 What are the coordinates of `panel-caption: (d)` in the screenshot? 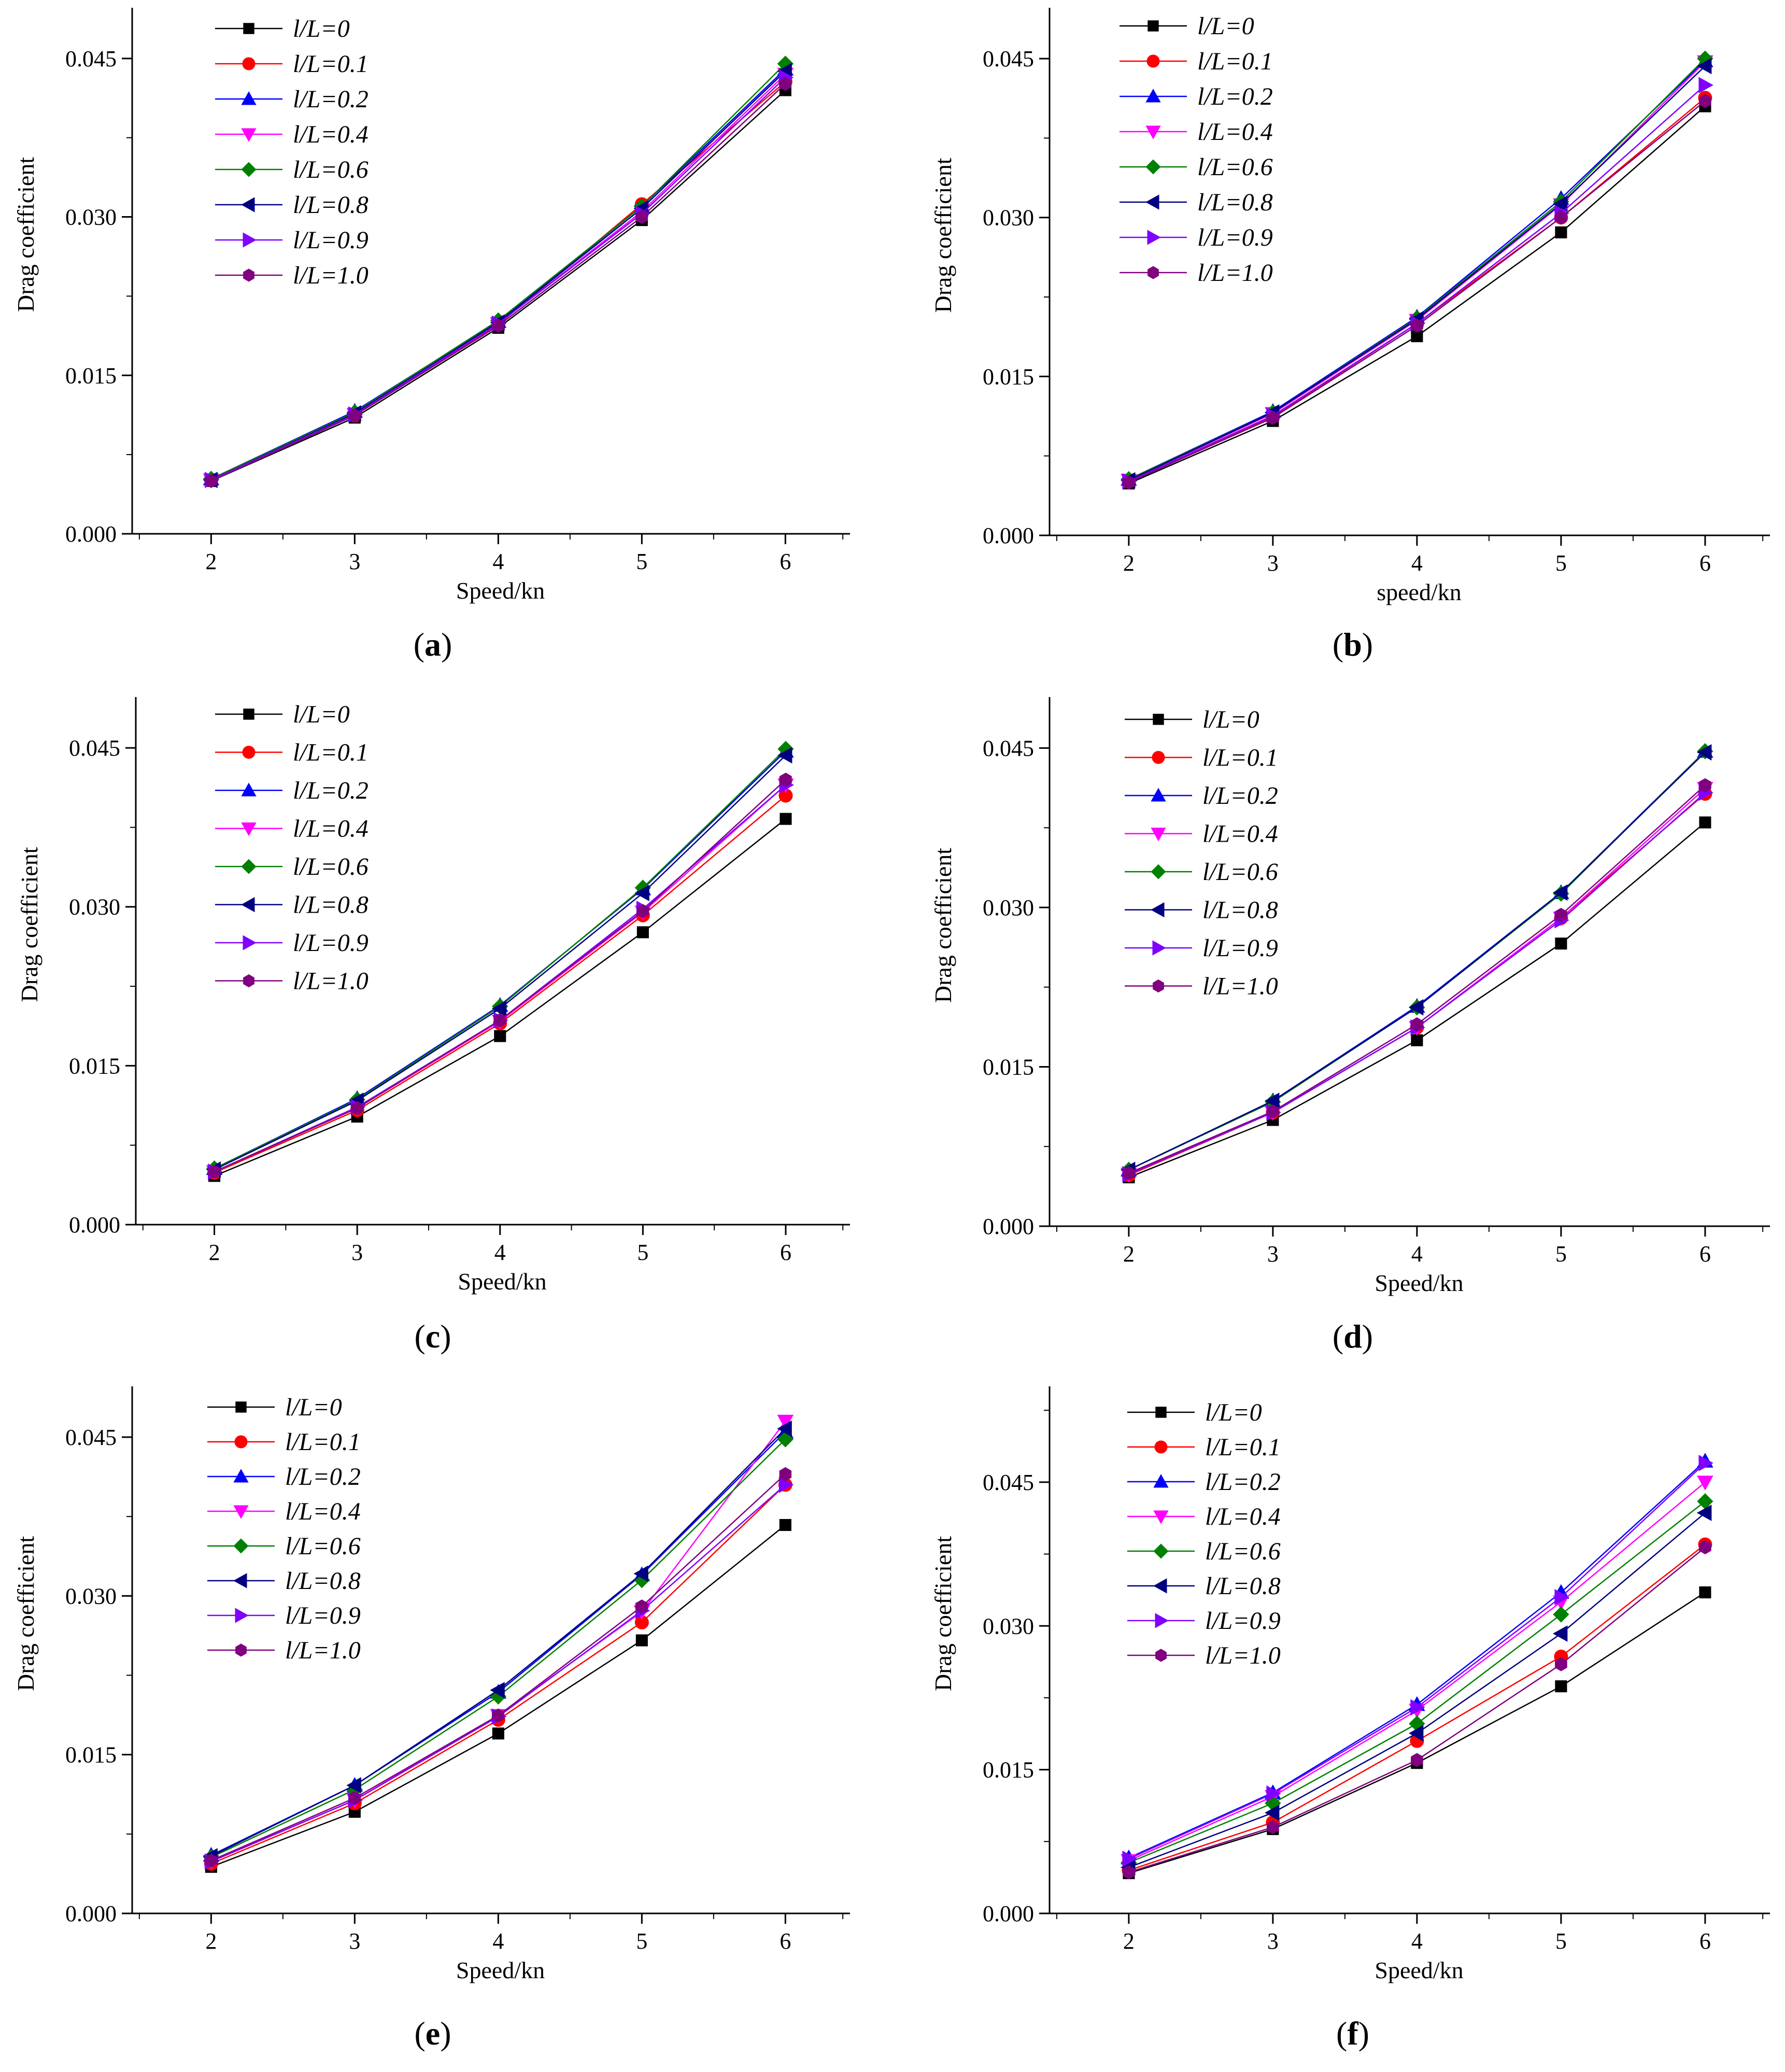 It's located at (1353, 1336).